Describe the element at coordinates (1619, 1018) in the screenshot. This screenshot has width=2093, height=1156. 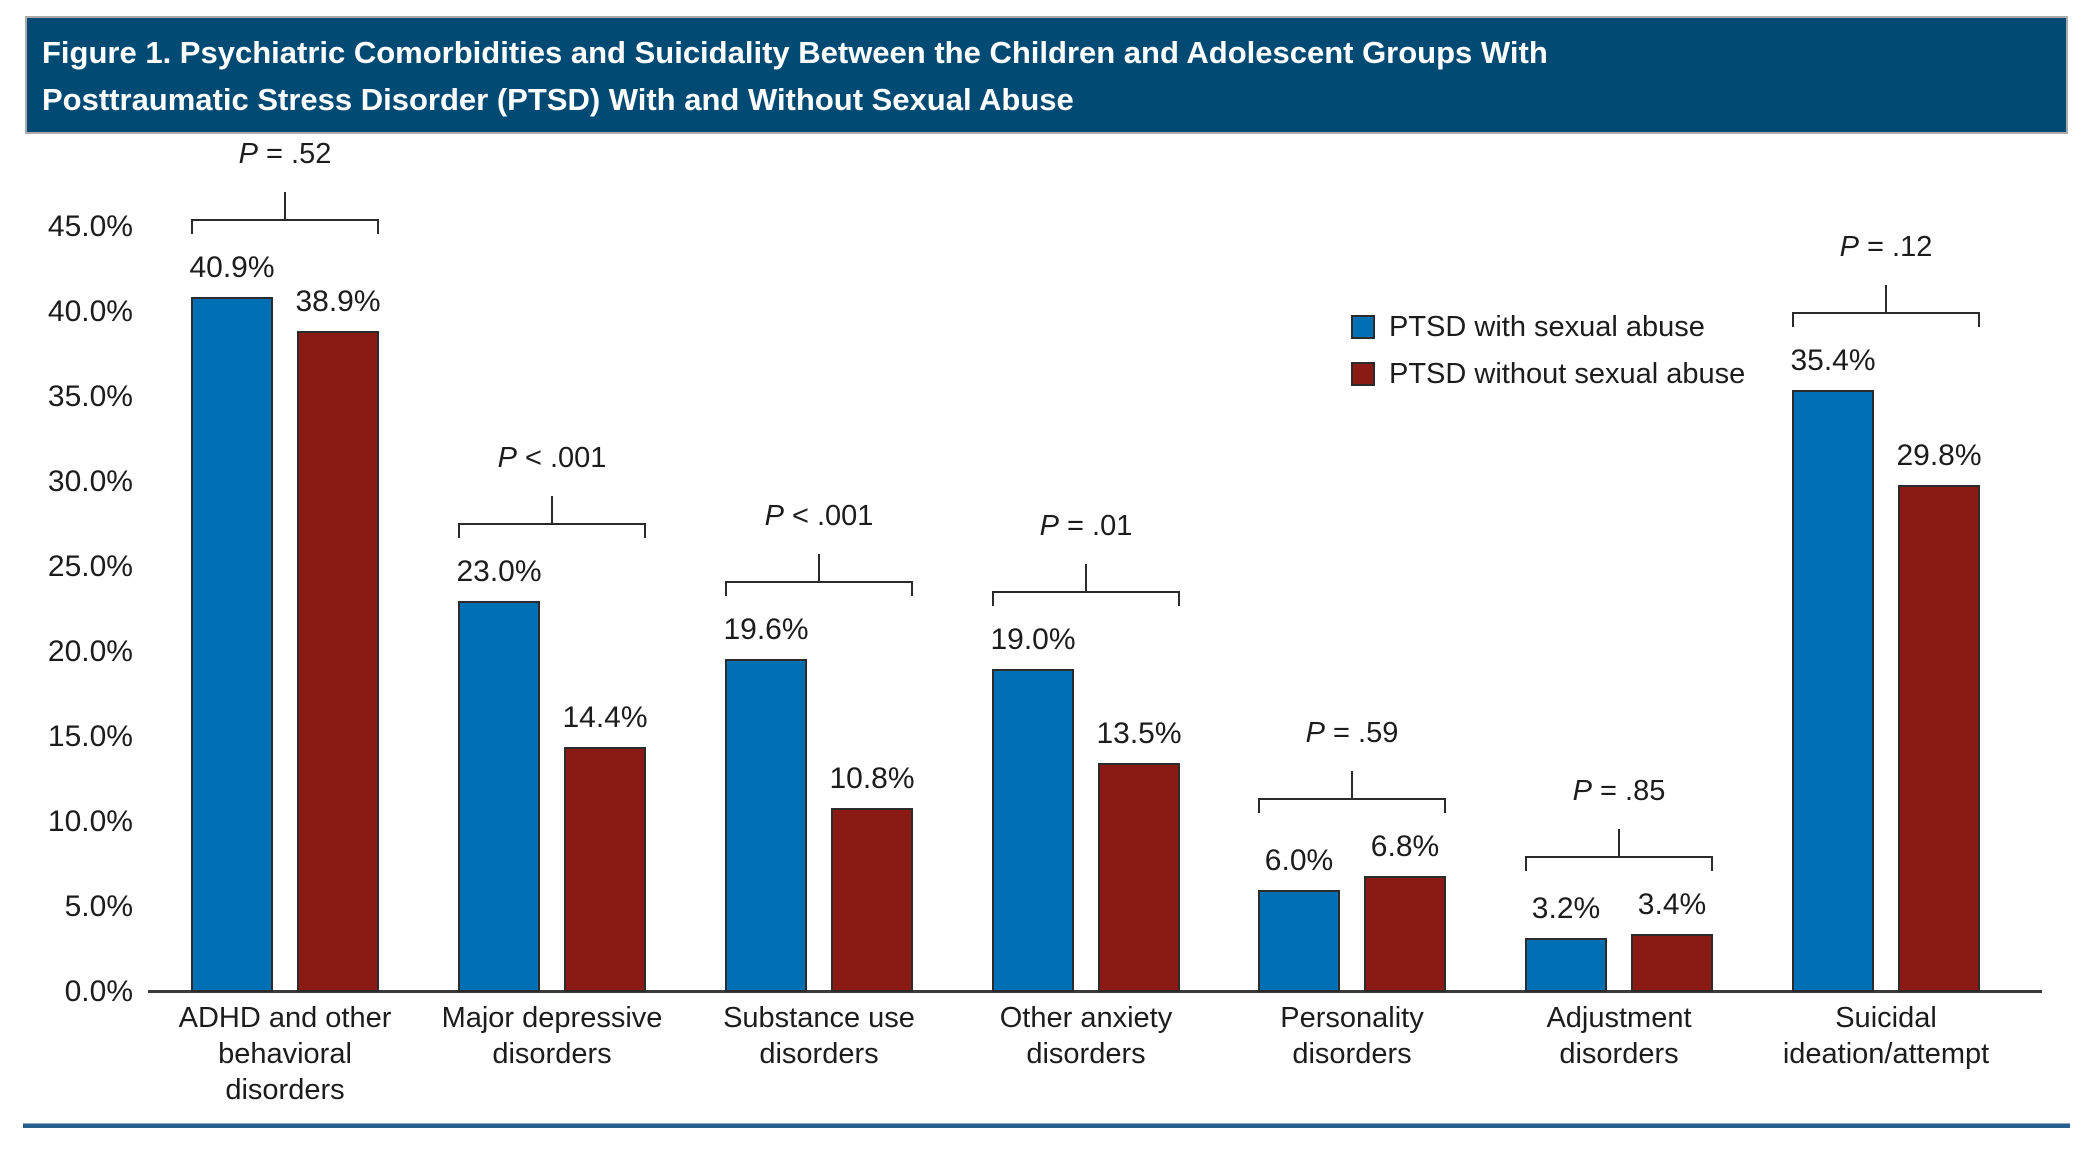
I see `category-label-line: Adjustment` at that location.